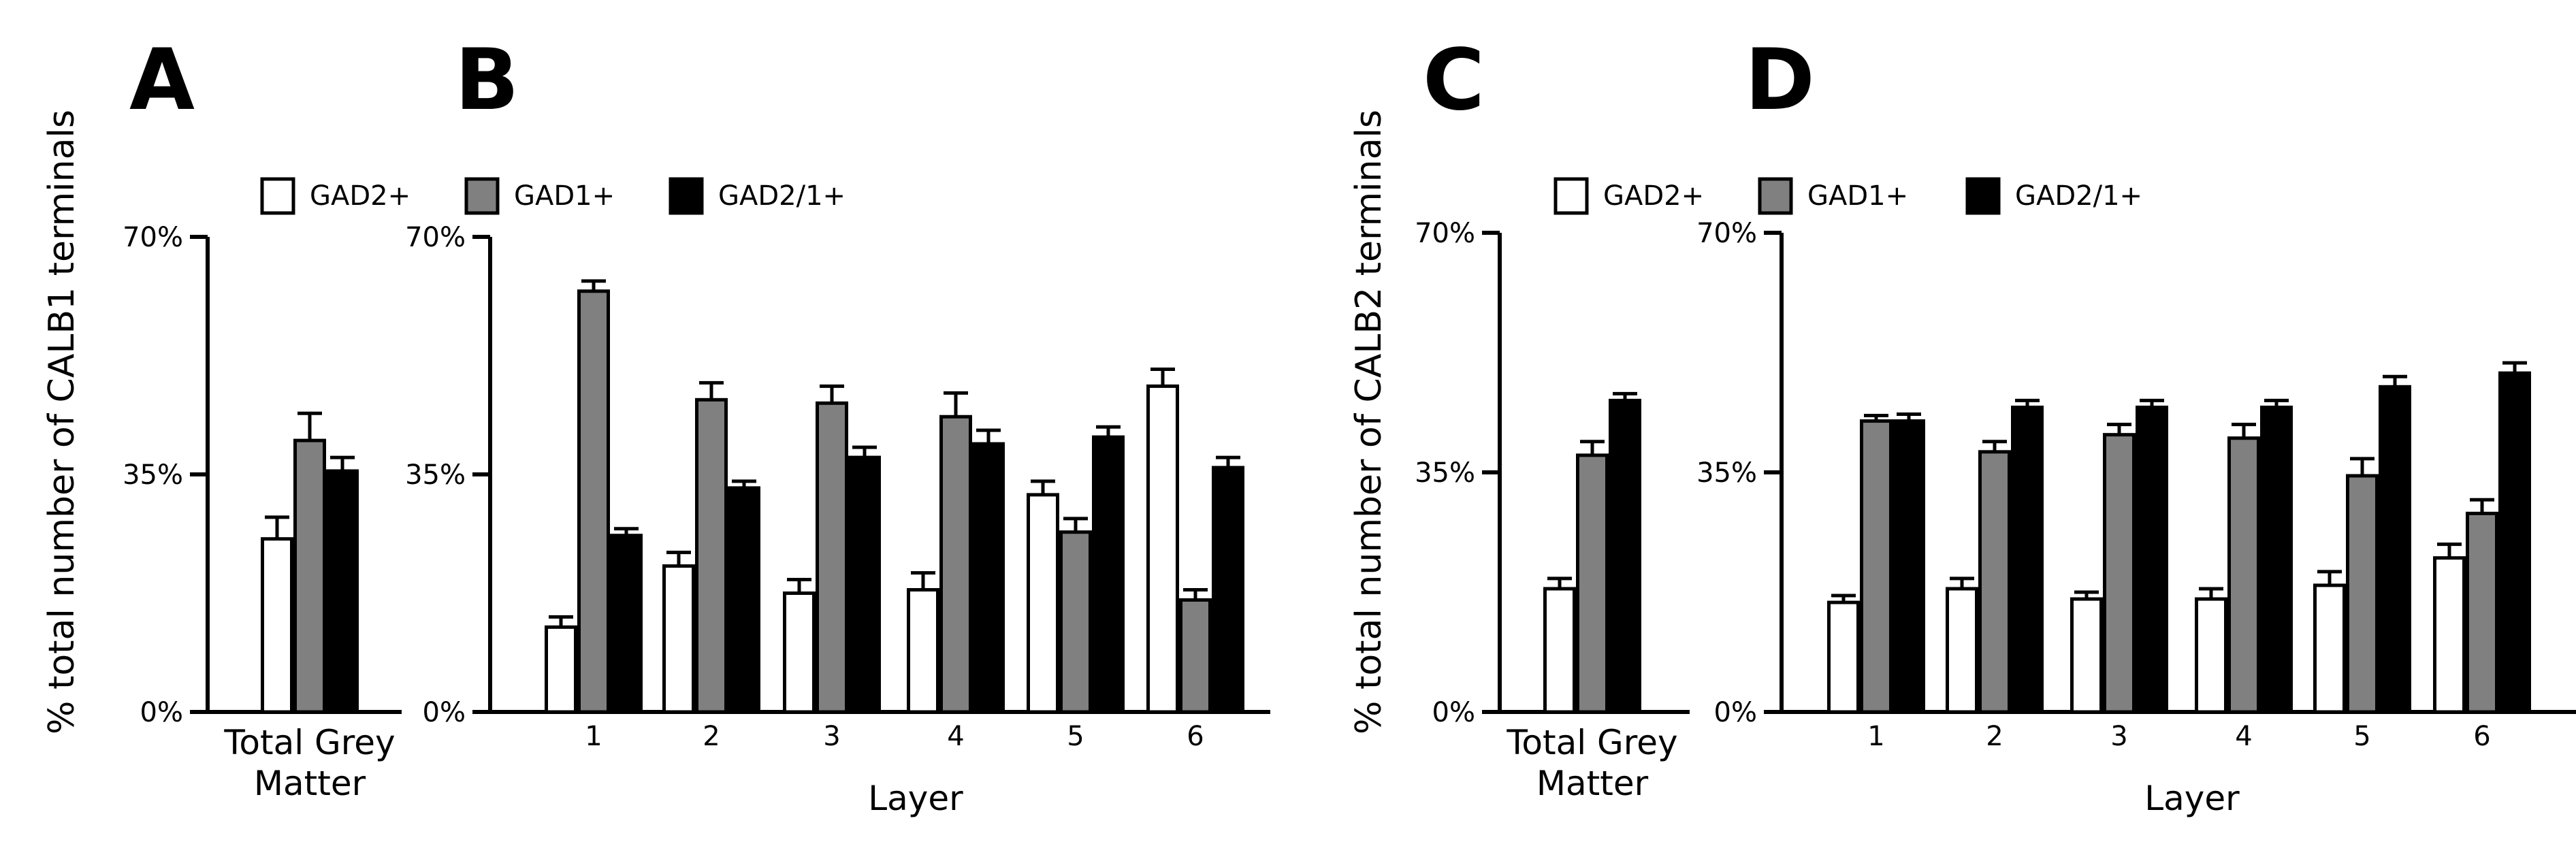 The height and width of the screenshot is (844, 2576). Describe the element at coordinates (1369, 422) in the screenshot. I see `y-axis-title-calb2: % total number of CALB2 terminals` at that location.